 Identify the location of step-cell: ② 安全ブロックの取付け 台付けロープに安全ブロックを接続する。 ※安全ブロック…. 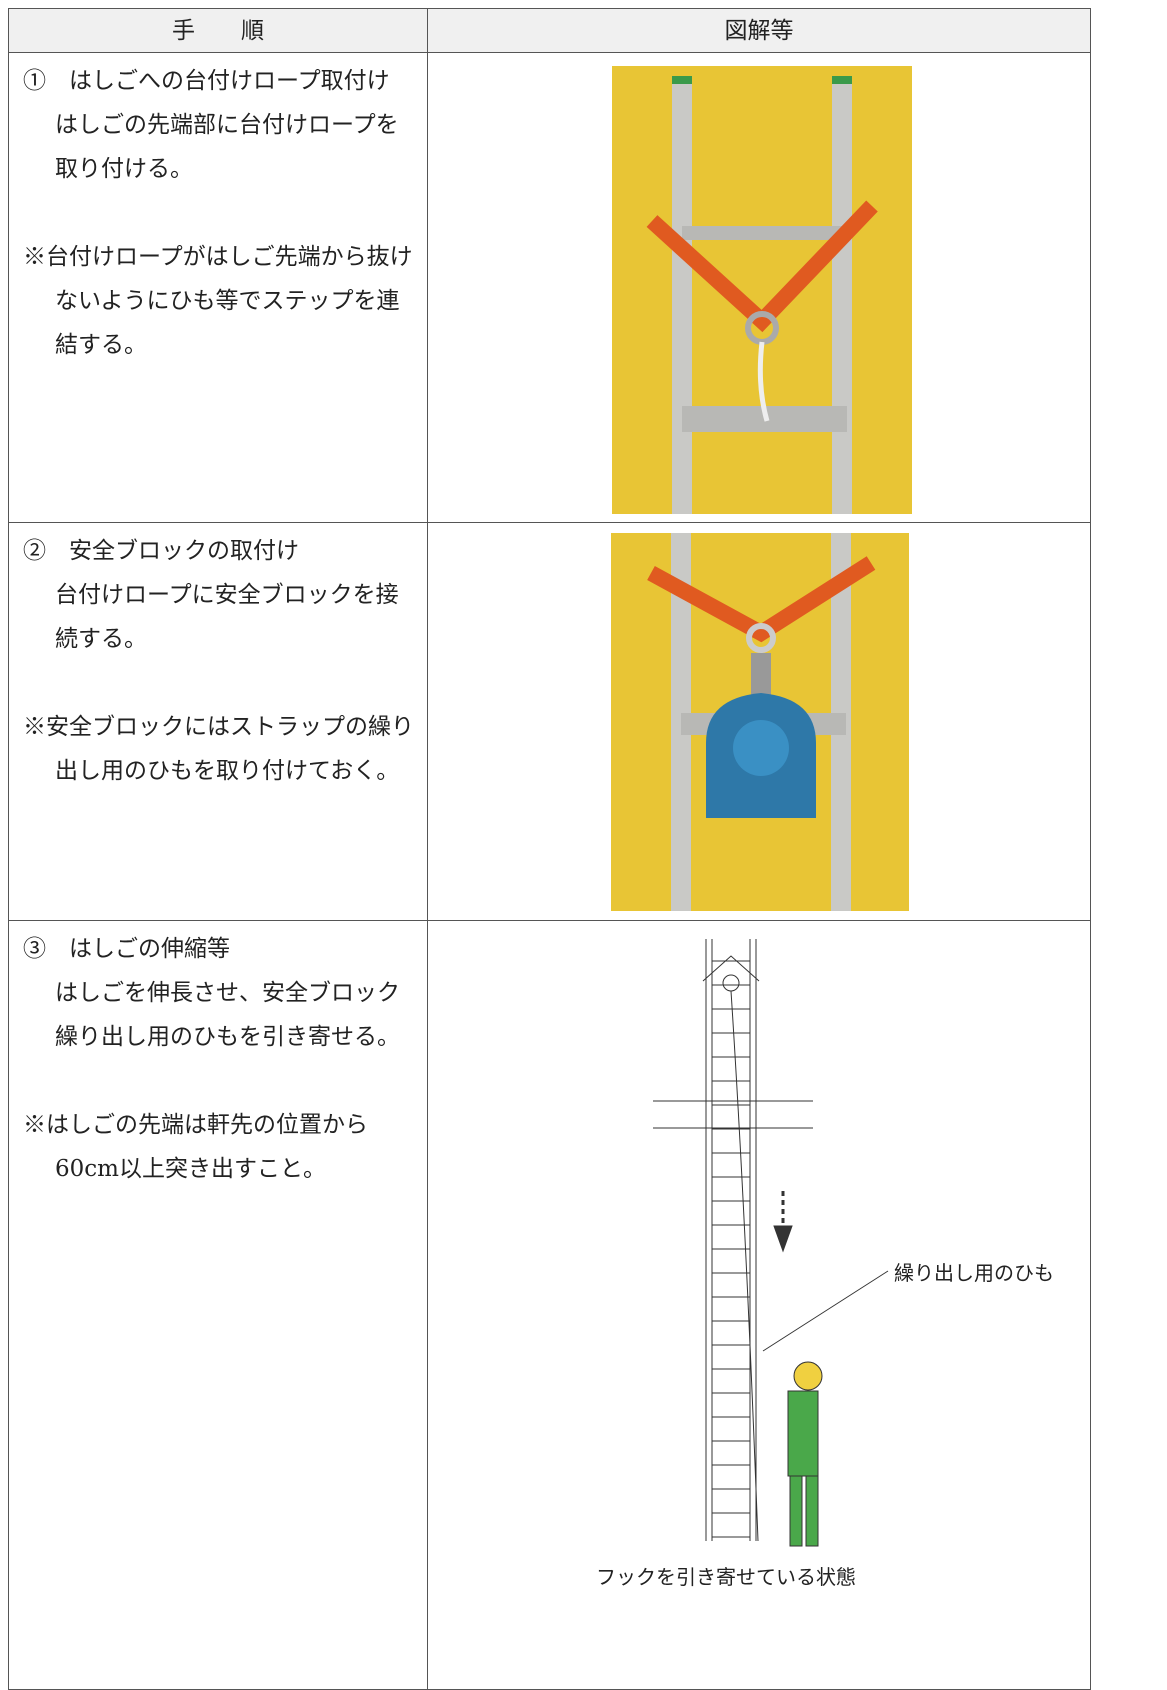
(218, 721).